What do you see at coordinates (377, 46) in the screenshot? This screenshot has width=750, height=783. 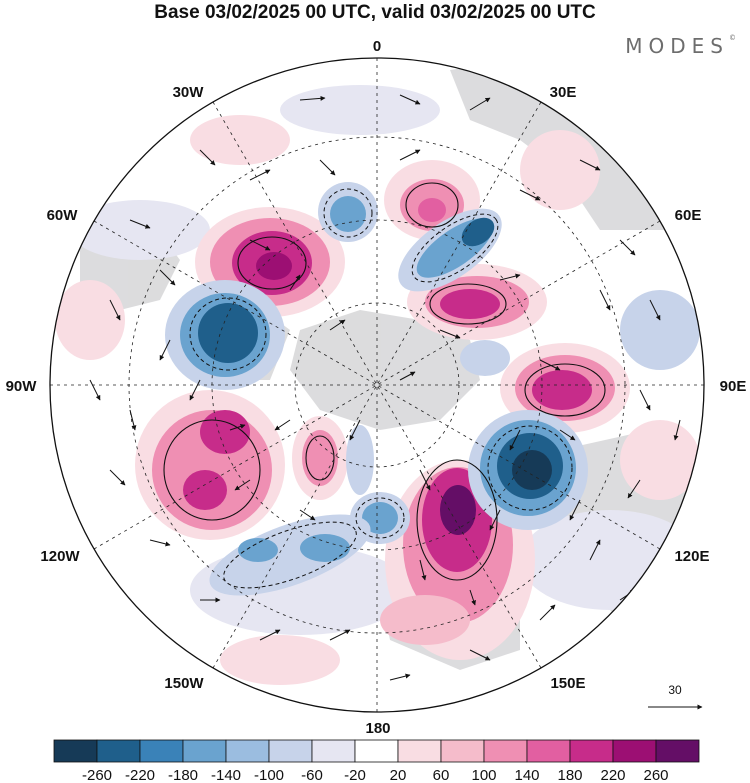 I see `lon-label-0: 0` at bounding box center [377, 46].